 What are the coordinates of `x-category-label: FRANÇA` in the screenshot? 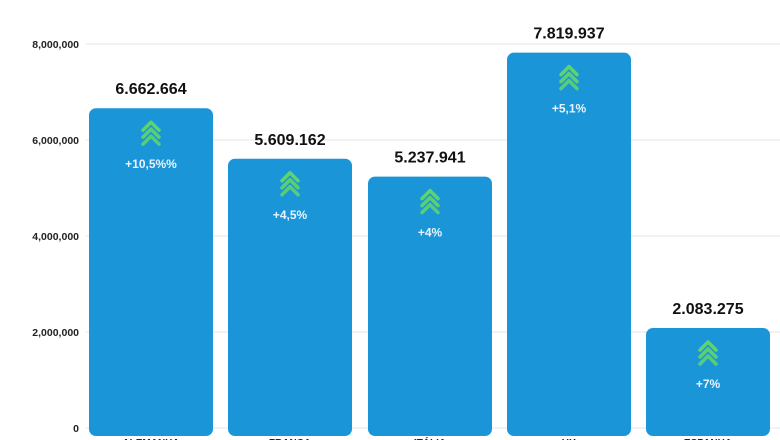 It's located at (290, 439).